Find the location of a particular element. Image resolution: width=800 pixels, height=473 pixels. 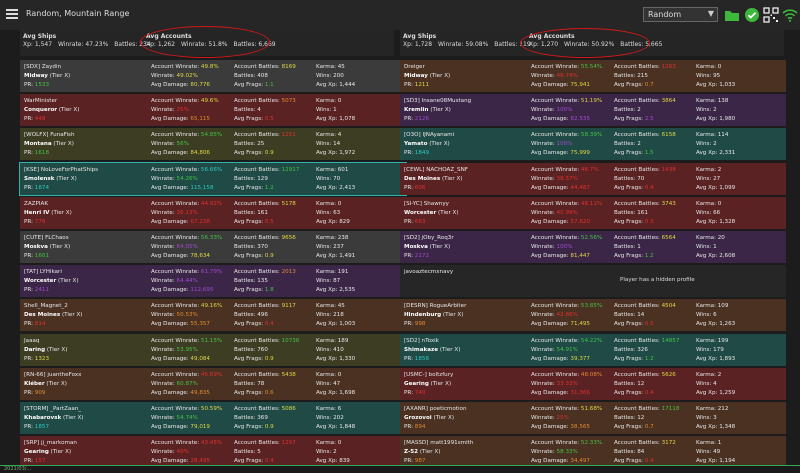

account-winrate-value: 49.16% is located at coordinates (211, 306).